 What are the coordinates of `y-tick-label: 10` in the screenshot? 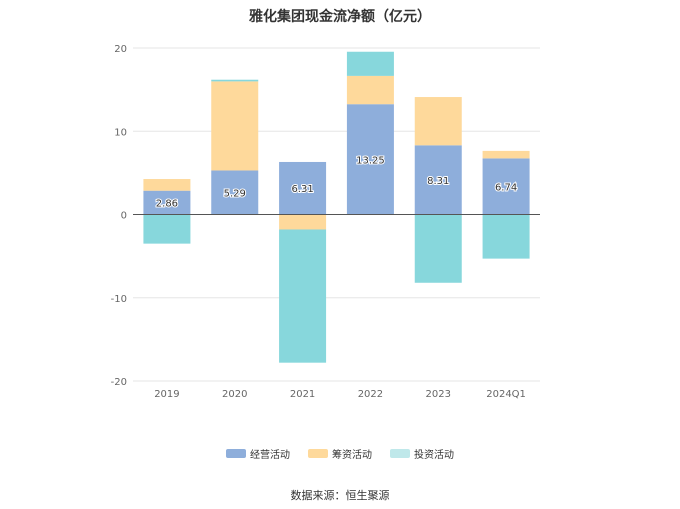 It's located at (120, 132).